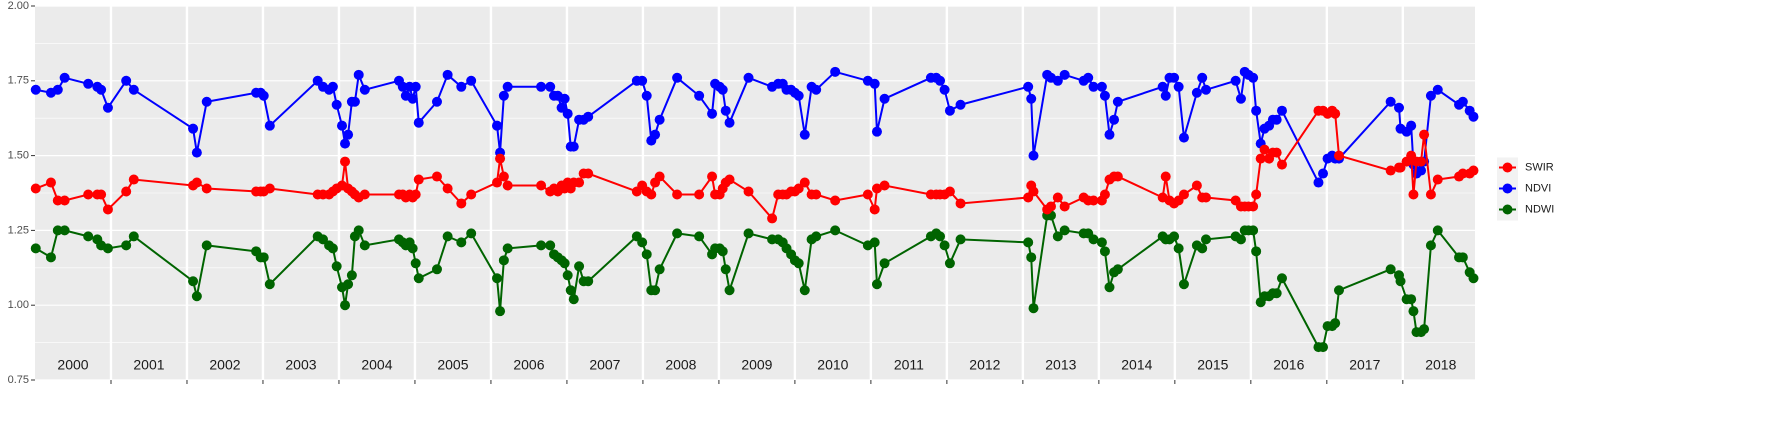  Describe the element at coordinates (1288, 365) in the screenshot. I see `year-label: 2016` at that location.